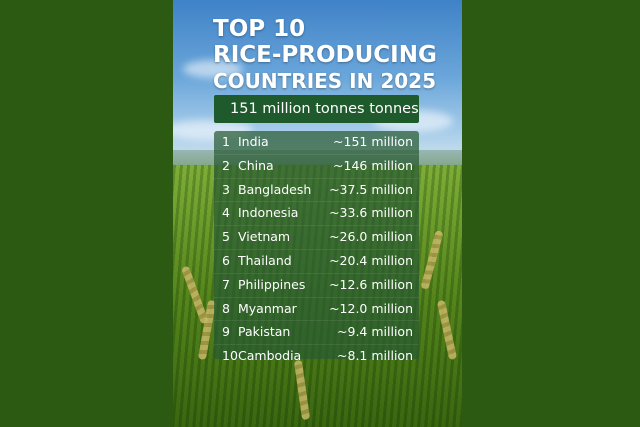  Describe the element at coordinates (316, 356) in the screenshot. I see `list-item: 10 Cambodia ~8.1 million` at that location.